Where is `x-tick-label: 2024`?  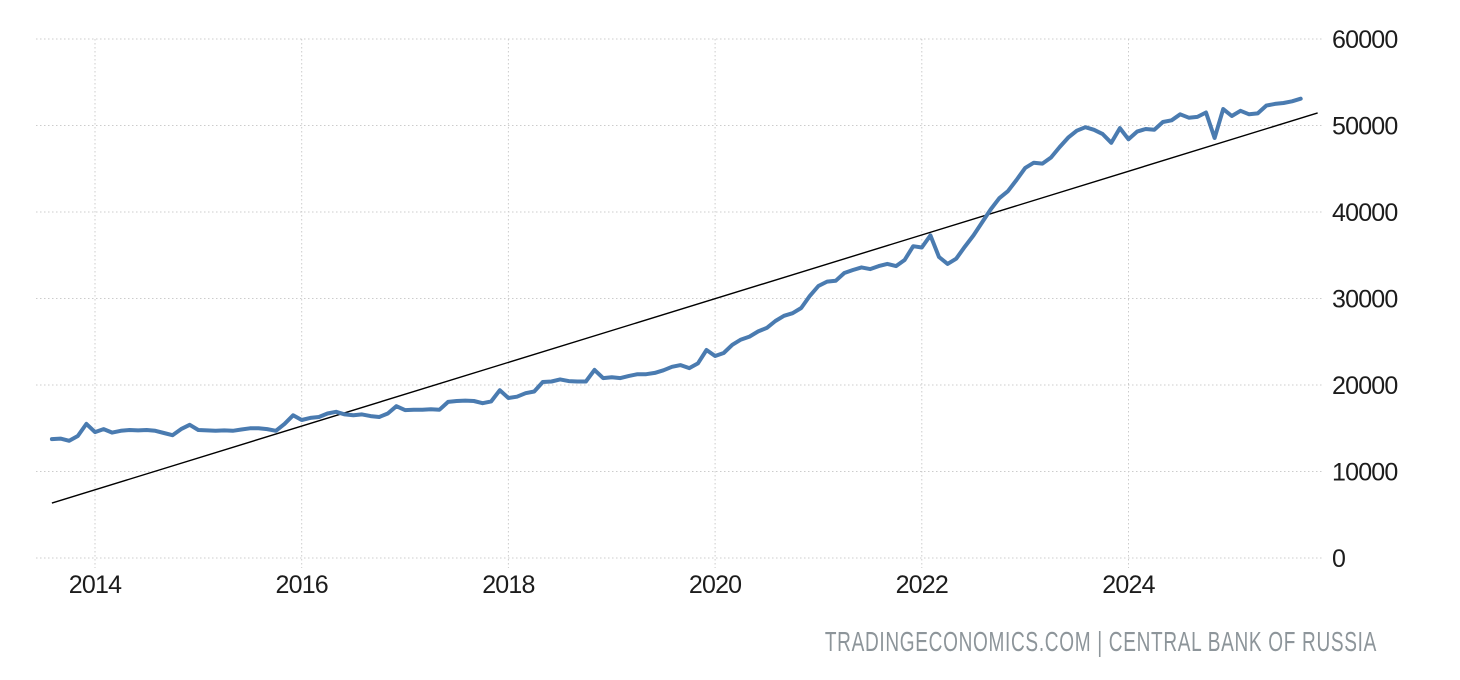 x-tick-label: 2024 is located at coordinates (1128, 585).